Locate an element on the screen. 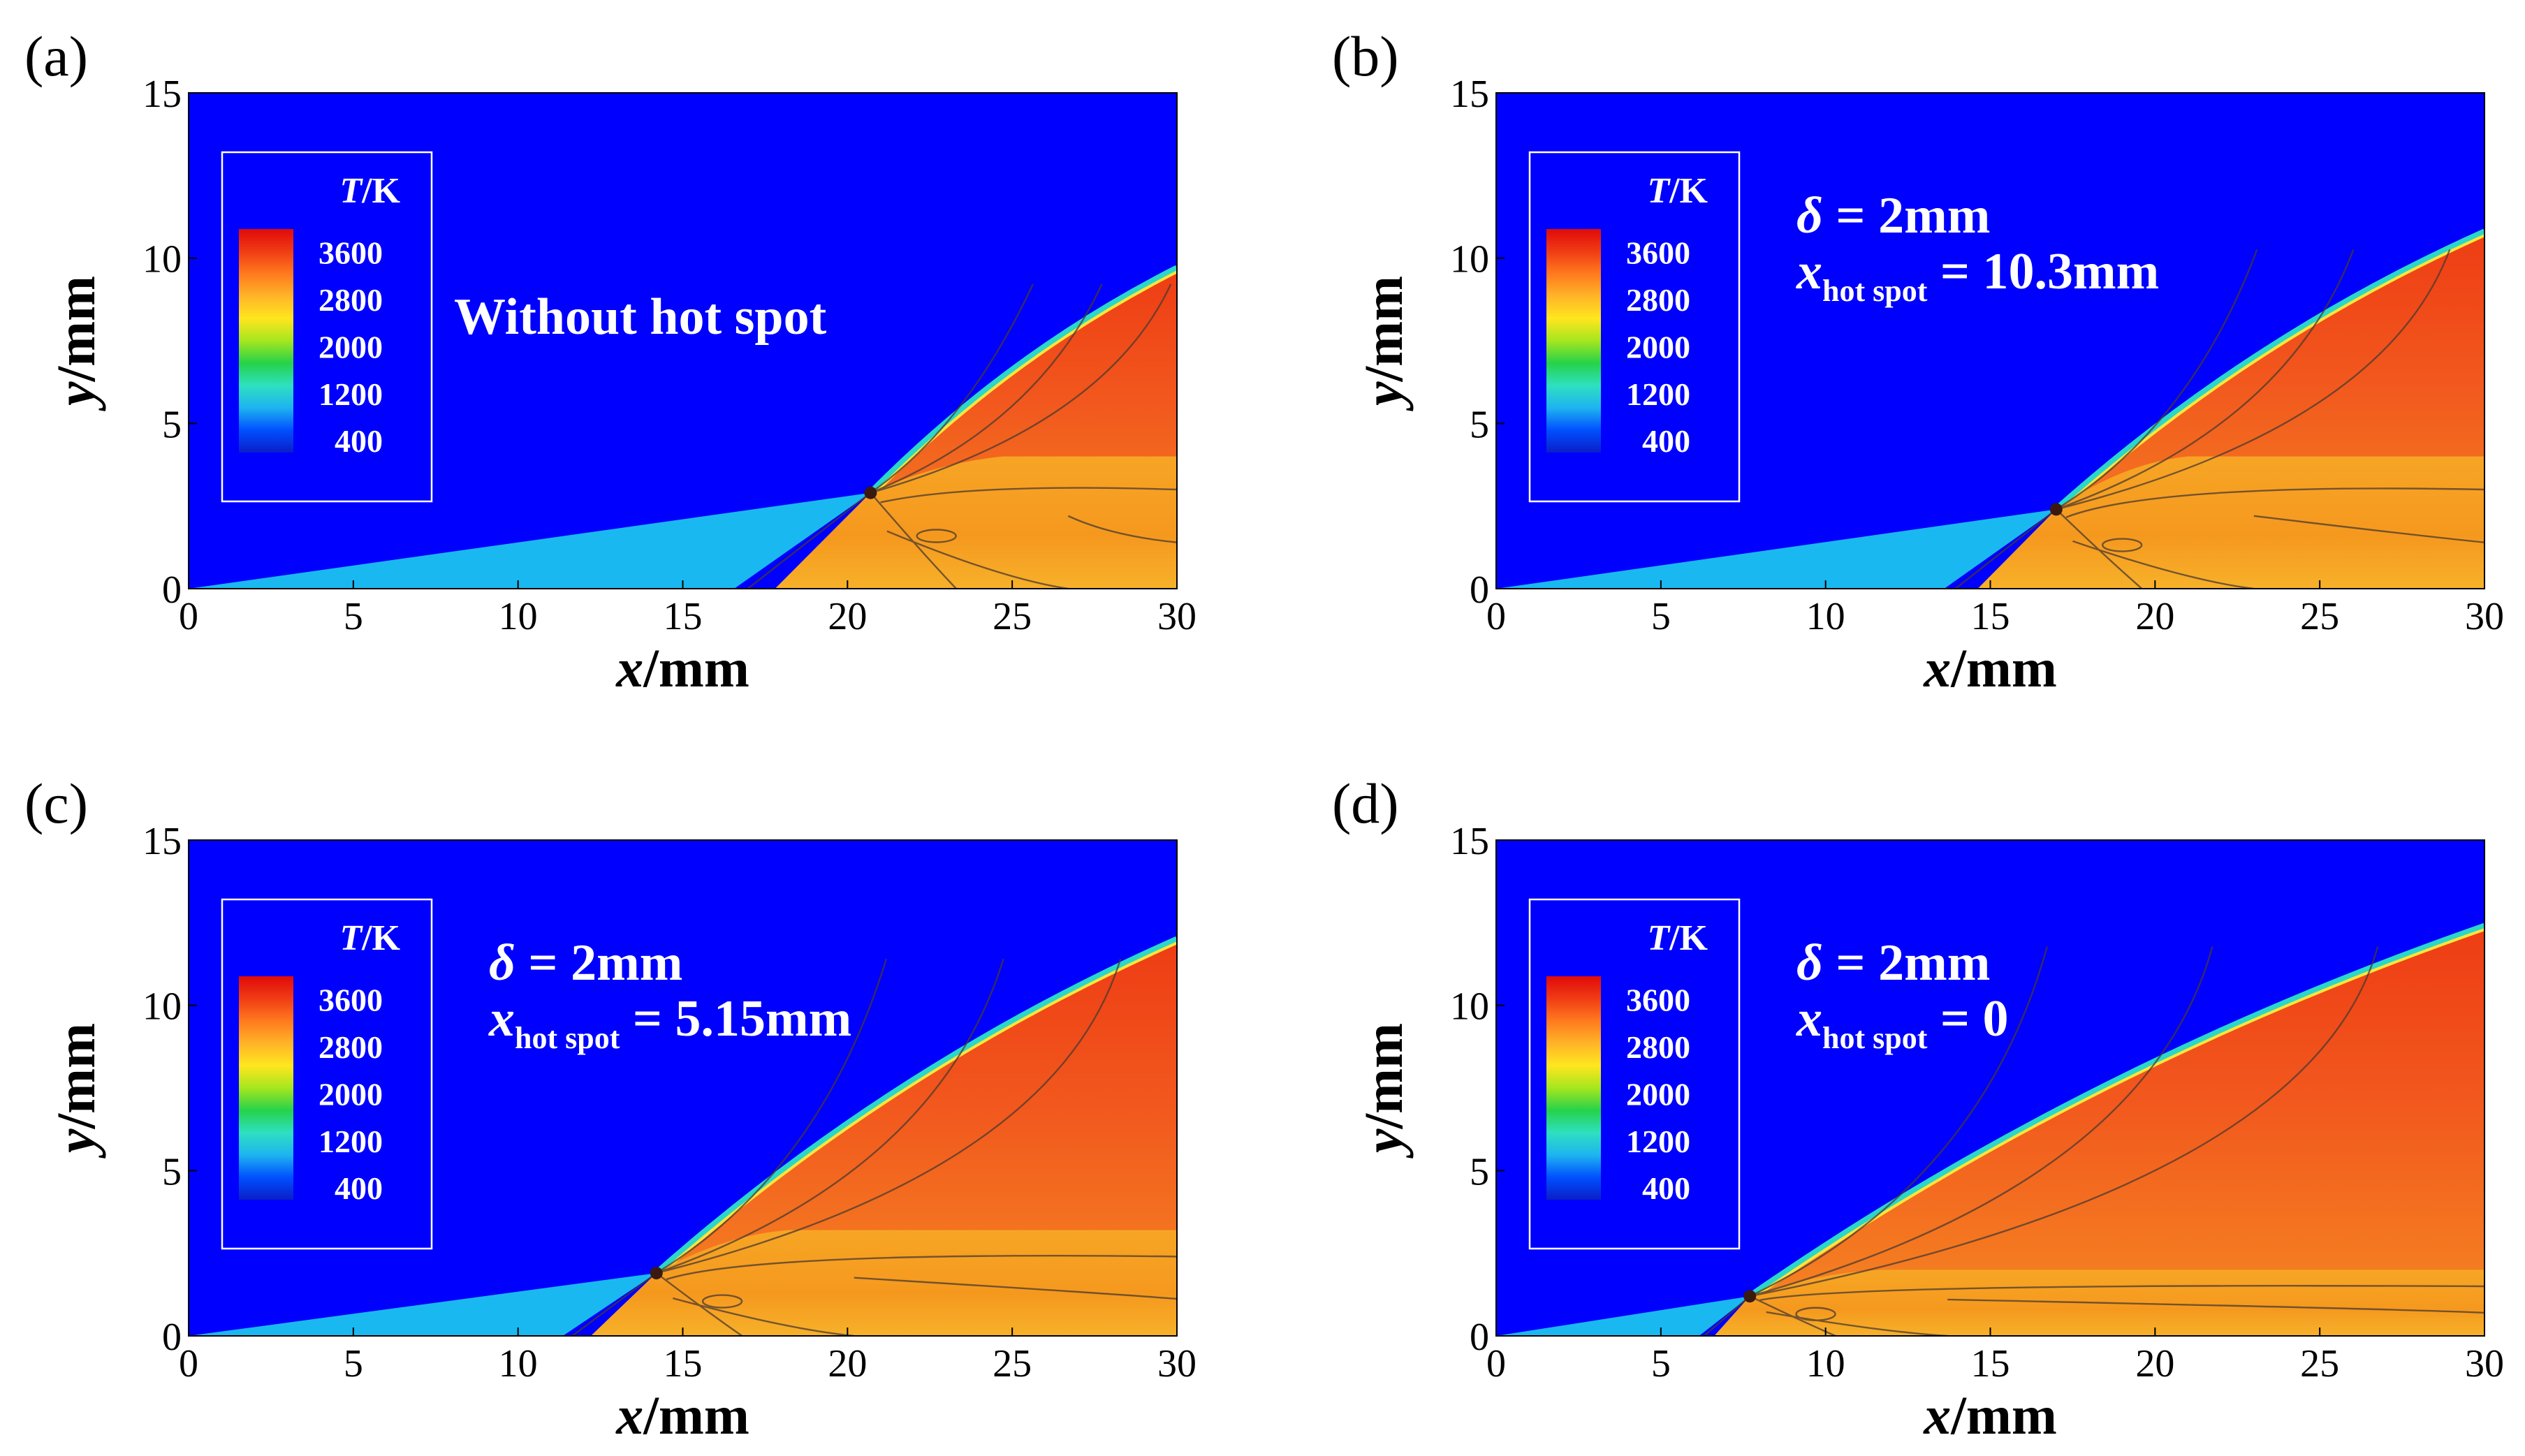  colorbar-tick-label: 2000 is located at coordinates (351, 347).